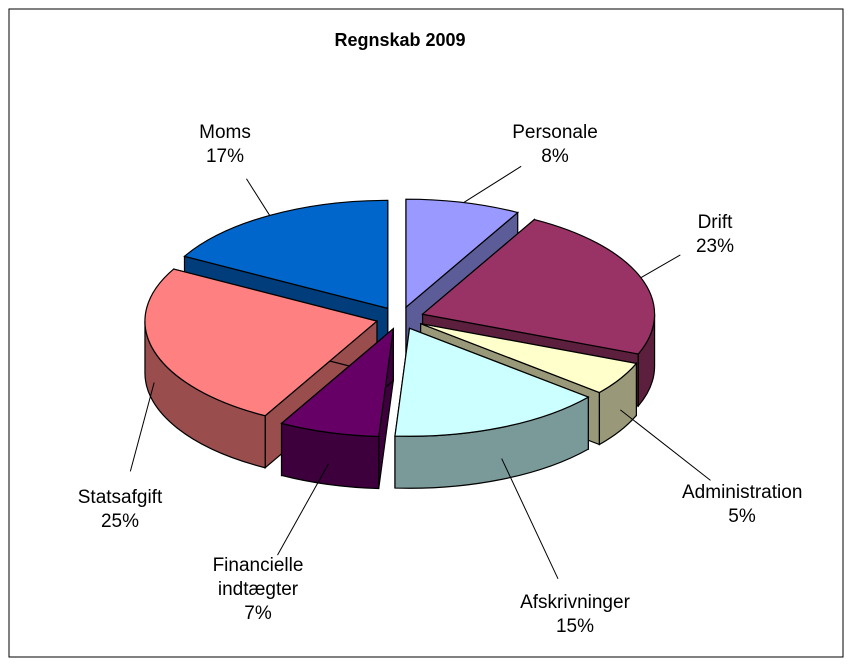  Describe the element at coordinates (575, 602) in the screenshot. I see `category-label: Afskrivninger` at that location.